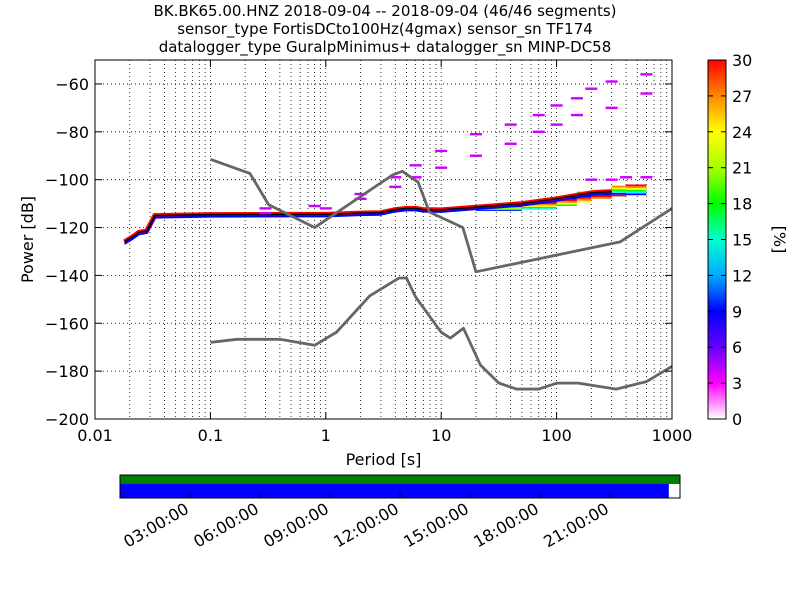  I want to click on colorbar-tick-label: 30, so click(742, 60).